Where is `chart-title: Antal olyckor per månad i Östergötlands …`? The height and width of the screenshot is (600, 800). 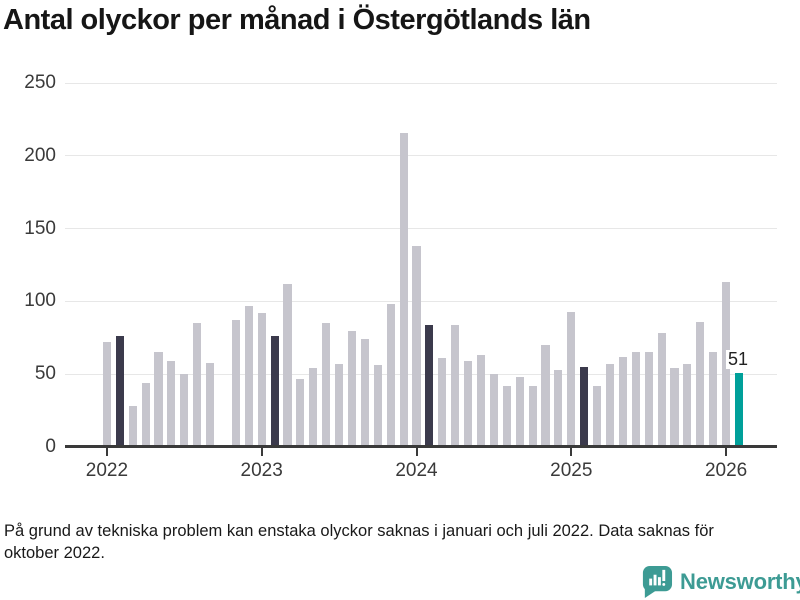 chart-title: Antal olyckor per månad i Östergötlands … is located at coordinates (297, 20).